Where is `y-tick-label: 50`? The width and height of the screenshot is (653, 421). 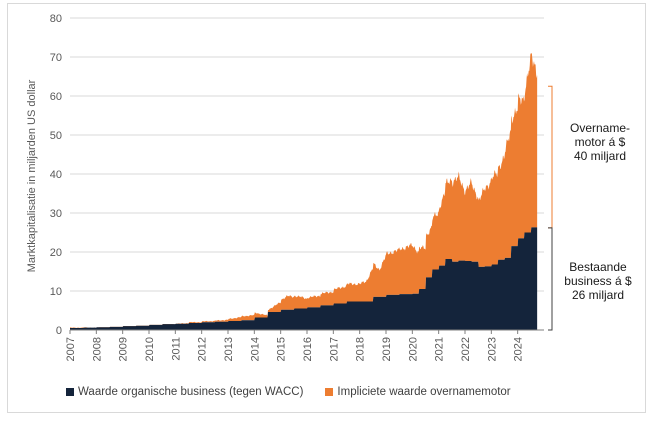
y-tick-label: 50 is located at coordinates (56, 136).